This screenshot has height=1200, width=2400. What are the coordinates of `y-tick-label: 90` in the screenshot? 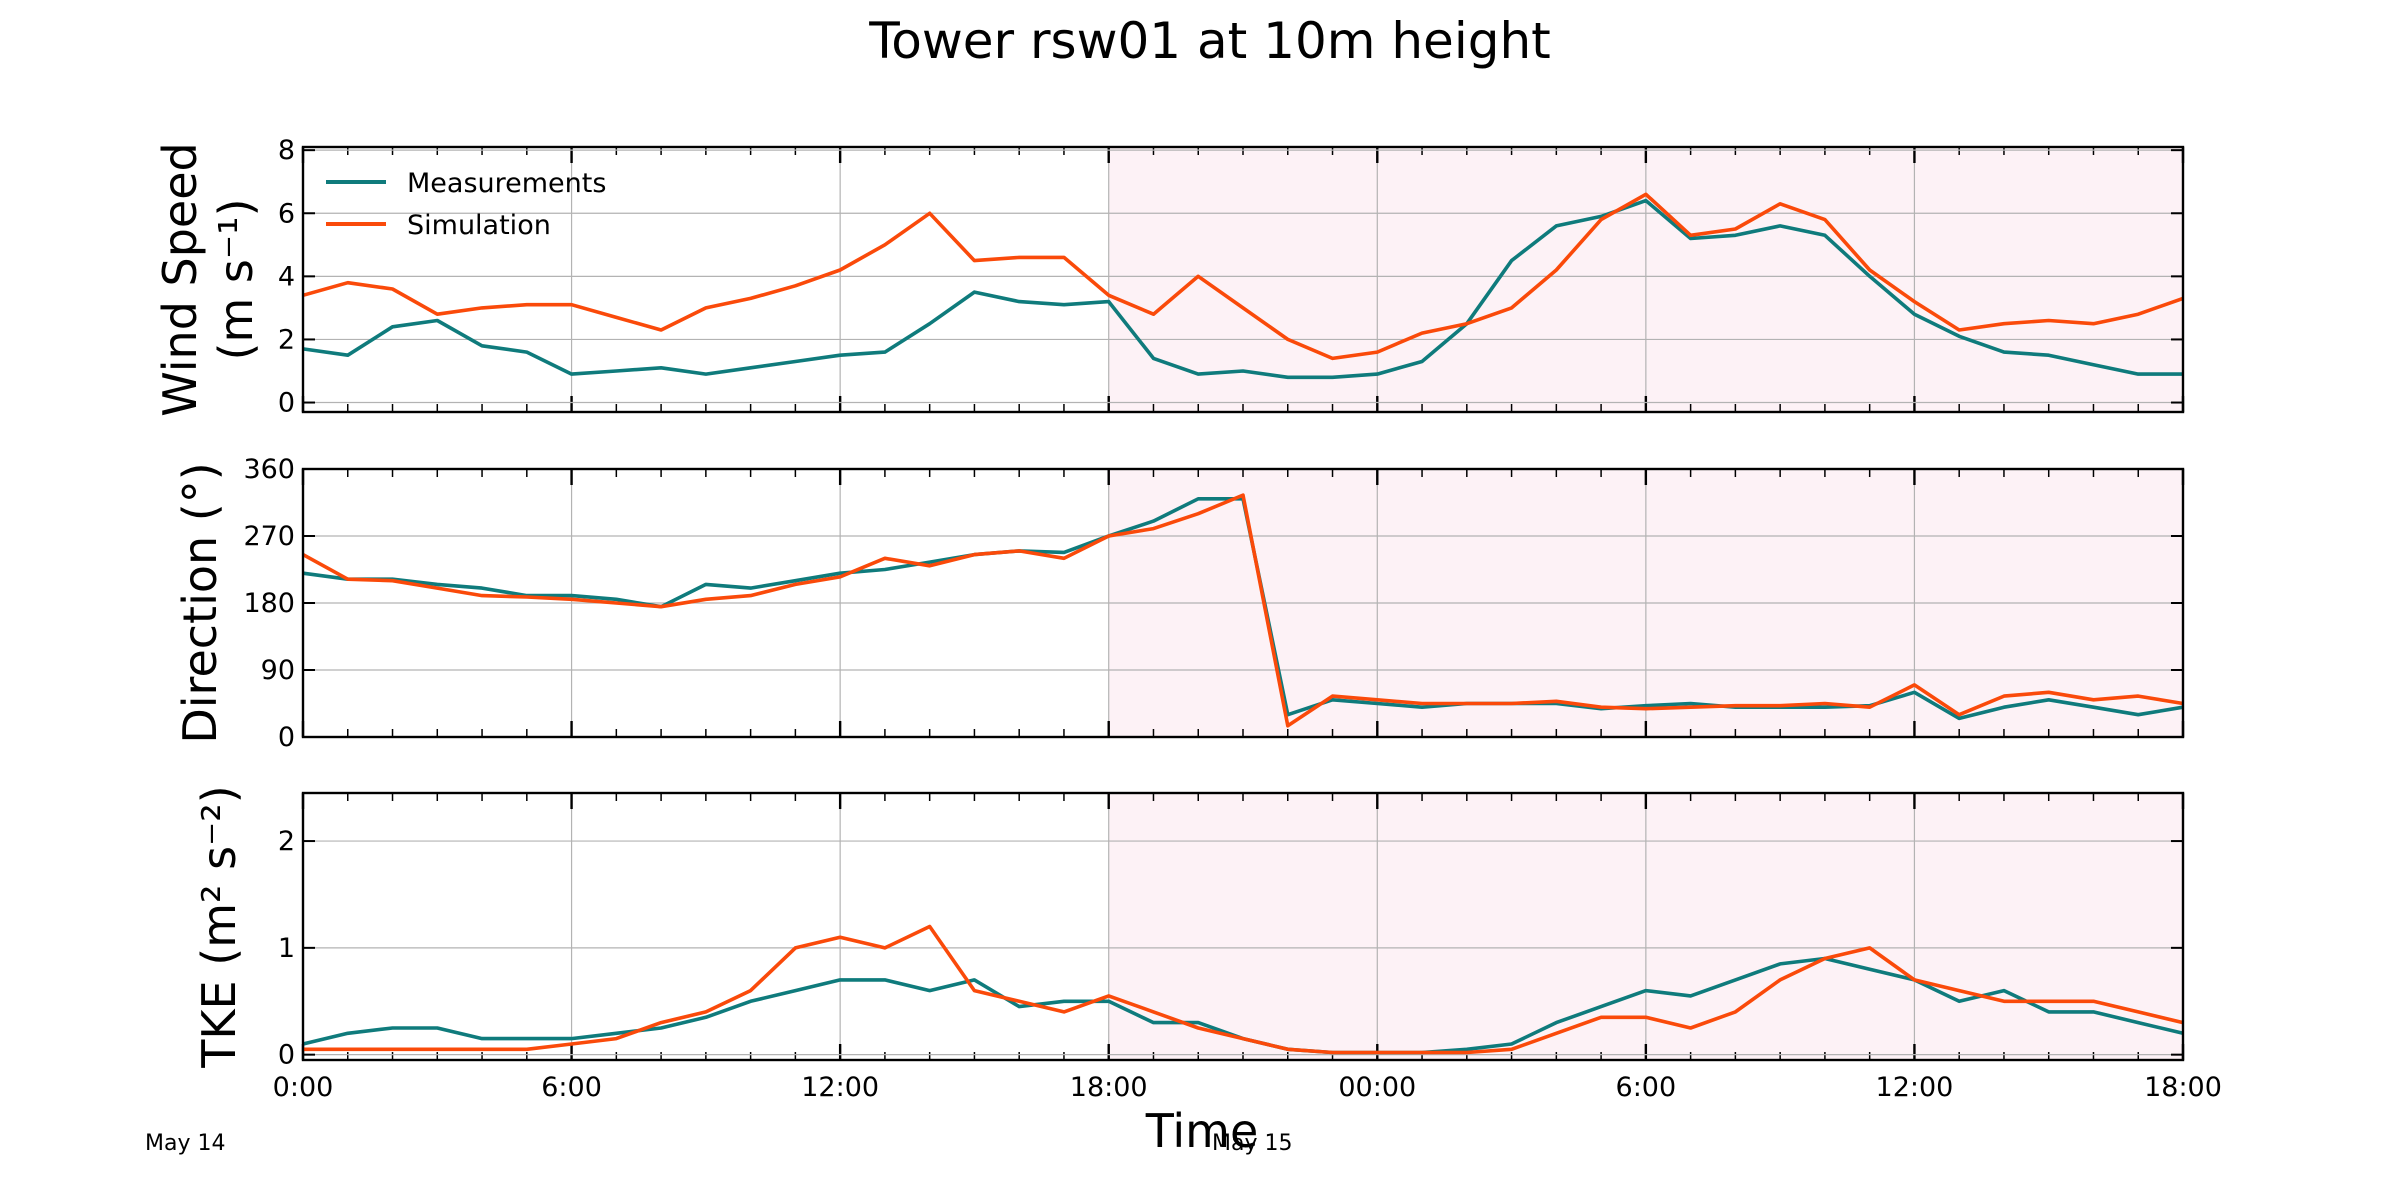 It's located at (278, 670).